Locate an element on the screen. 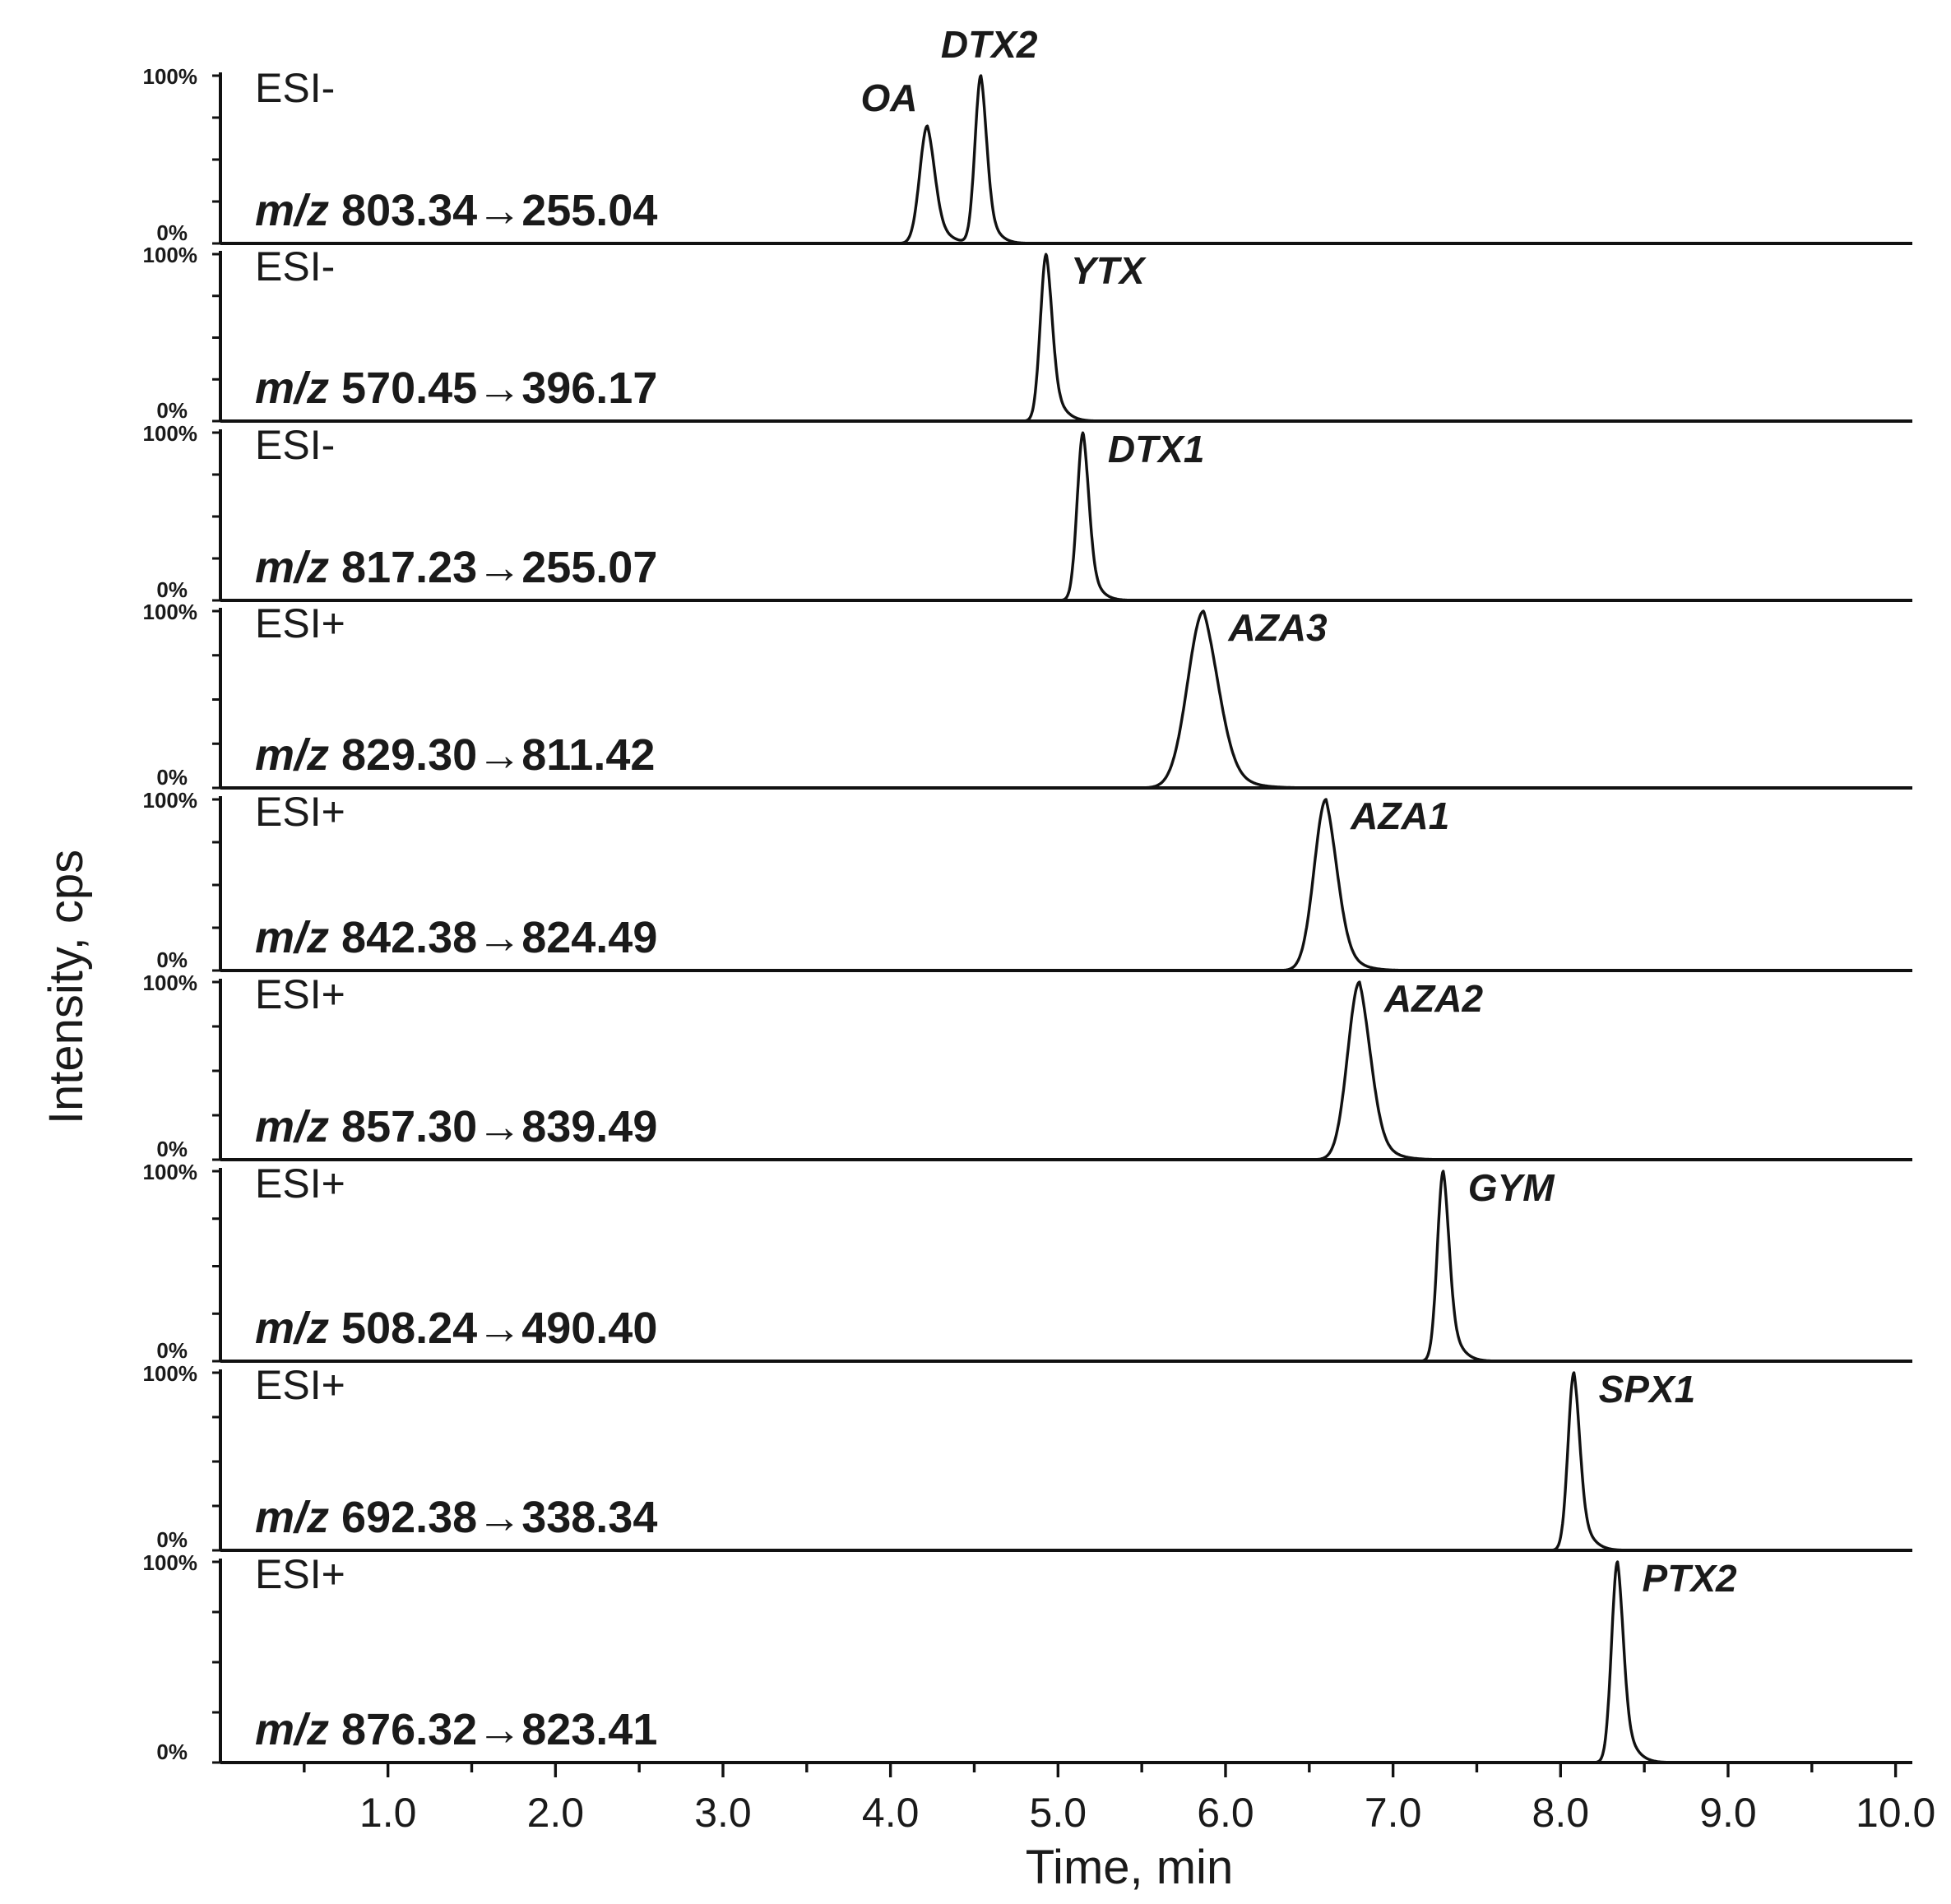 The image size is (1951, 1904). mz-transition: m/z 570.45→396.17 is located at coordinates (456, 388).